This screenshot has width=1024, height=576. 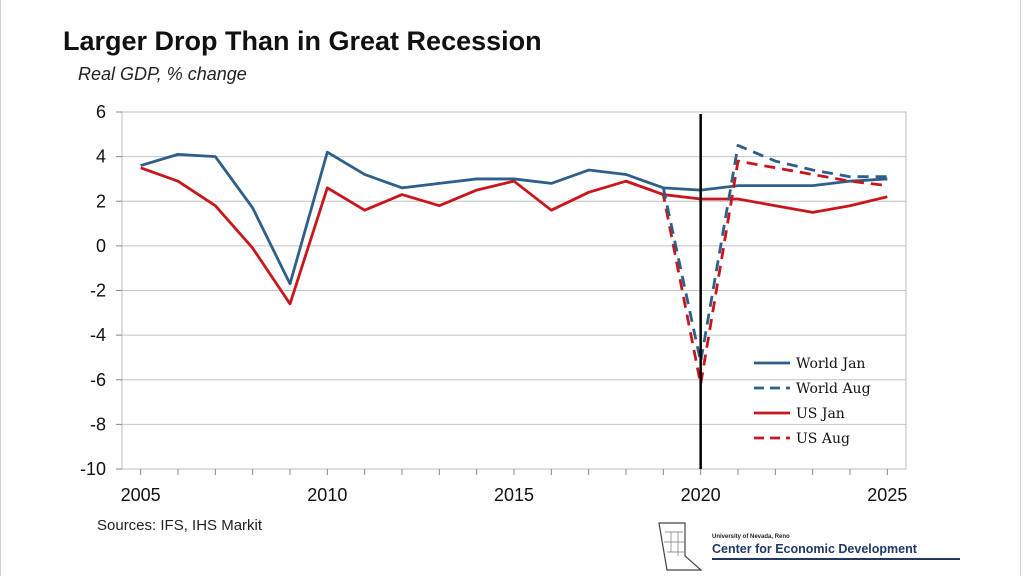 I want to click on y-axis-ticks: 6 4 2 0 -2 -4 -6 -8 -10, so click(x=101, y=290).